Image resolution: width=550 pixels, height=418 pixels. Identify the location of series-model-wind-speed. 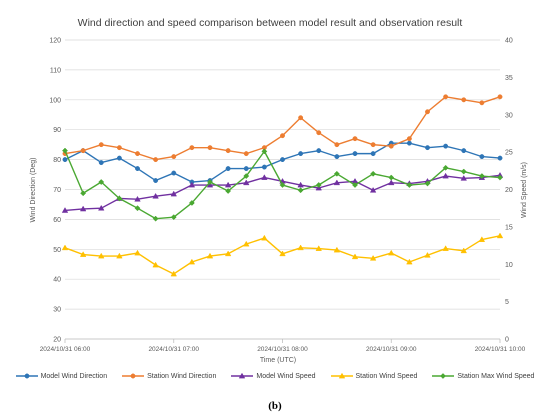
(282, 192).